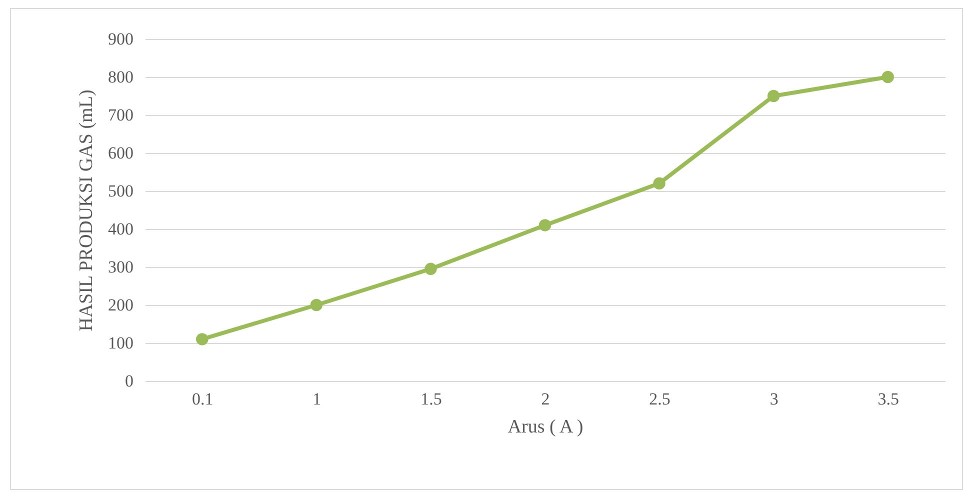 This screenshot has height=492, width=965. What do you see at coordinates (121, 153) in the screenshot?
I see `y-tick-label: 600` at bounding box center [121, 153].